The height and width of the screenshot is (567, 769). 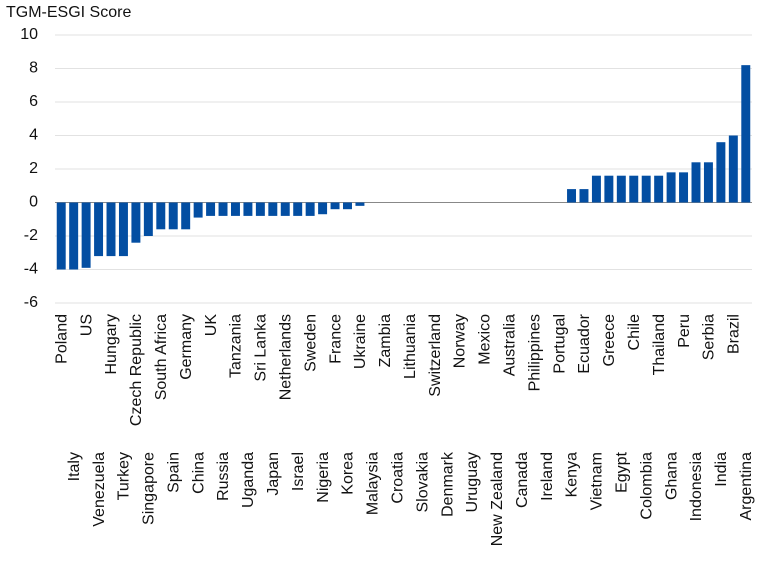 I want to click on x-tick-label: Ukraine, so click(x=360, y=341).